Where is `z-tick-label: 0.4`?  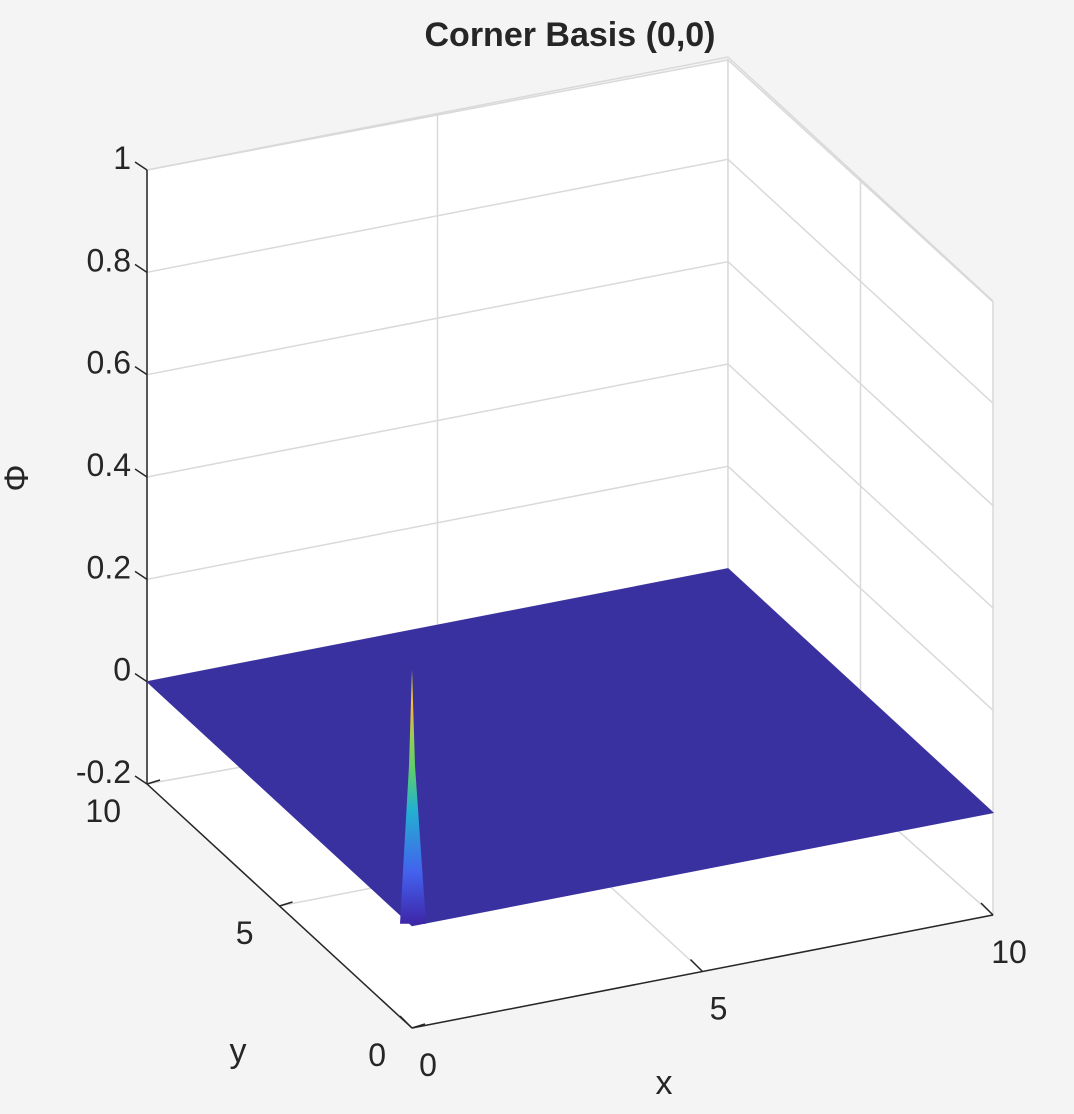
z-tick-label: 0.4 is located at coordinates (109, 465).